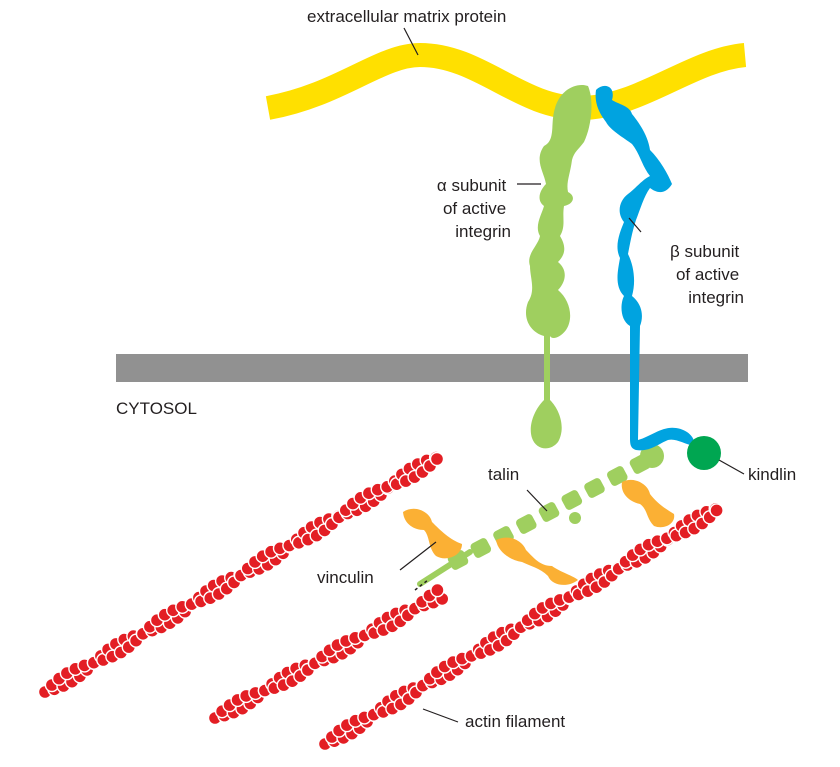 The image size is (840, 767). I want to click on alpha-integrin-subunit, so click(558, 266).